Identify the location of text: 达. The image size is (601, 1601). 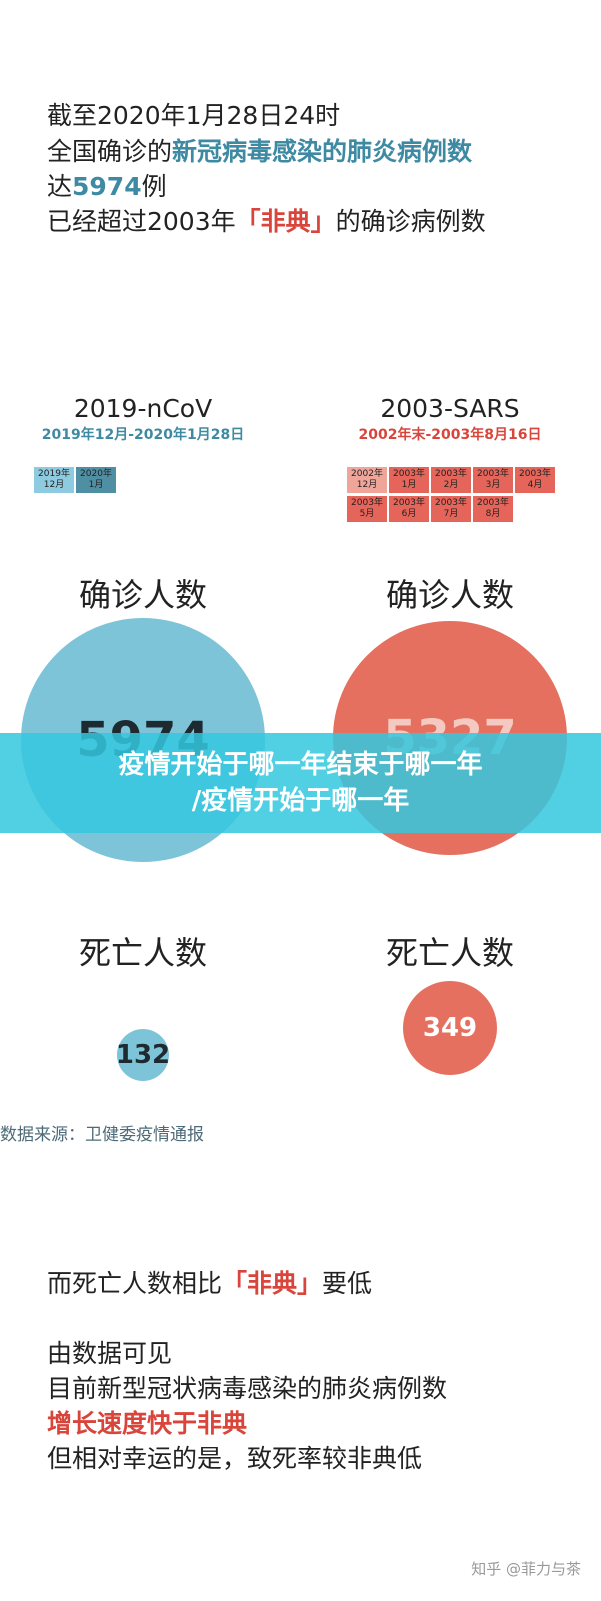
(60, 186).